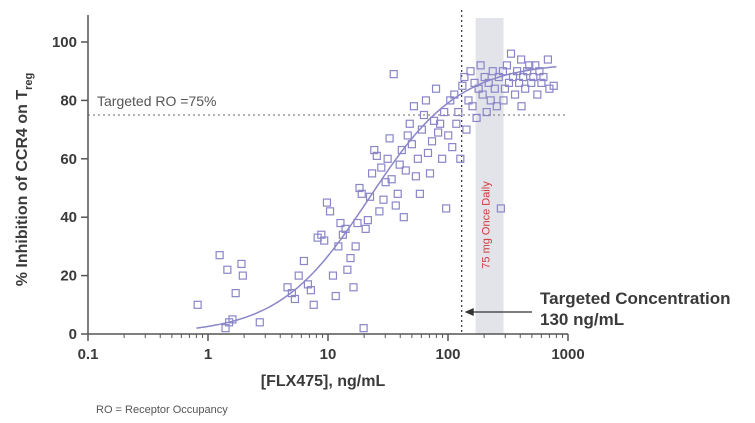 The image size is (755, 423). What do you see at coordinates (22, 188) in the screenshot?
I see `y-axis-title-main: % Inhibition of CCR4 on T` at bounding box center [22, 188].